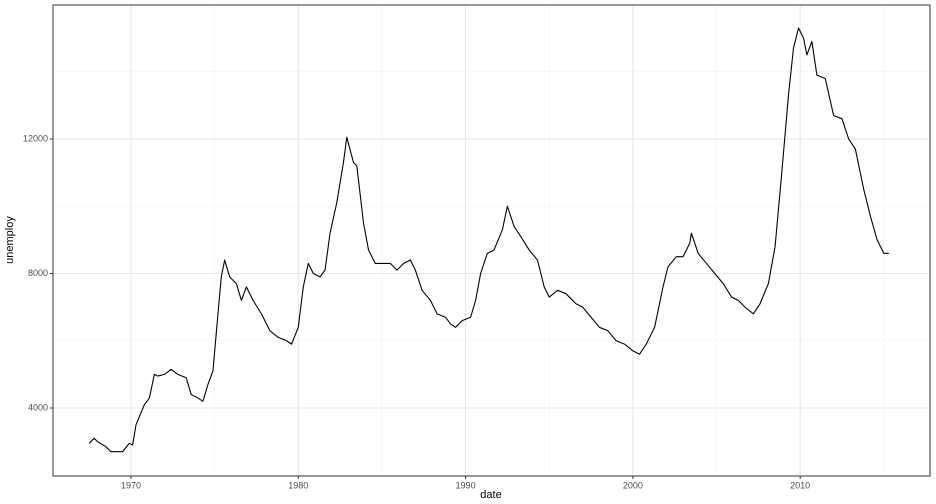 This screenshot has width=936, height=504. I want to click on y-tick-label: 8000, so click(38, 273).